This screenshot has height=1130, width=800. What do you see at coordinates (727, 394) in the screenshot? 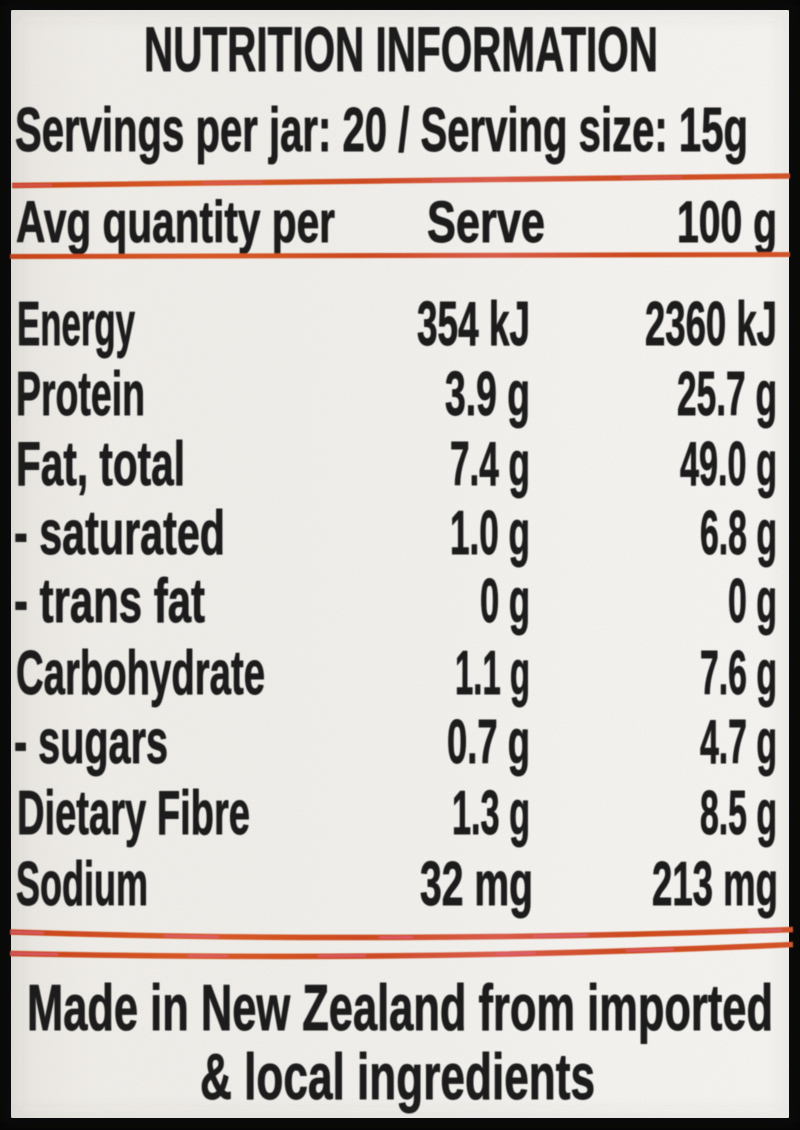
I see `svg-text: 25.7 g` at bounding box center [727, 394].